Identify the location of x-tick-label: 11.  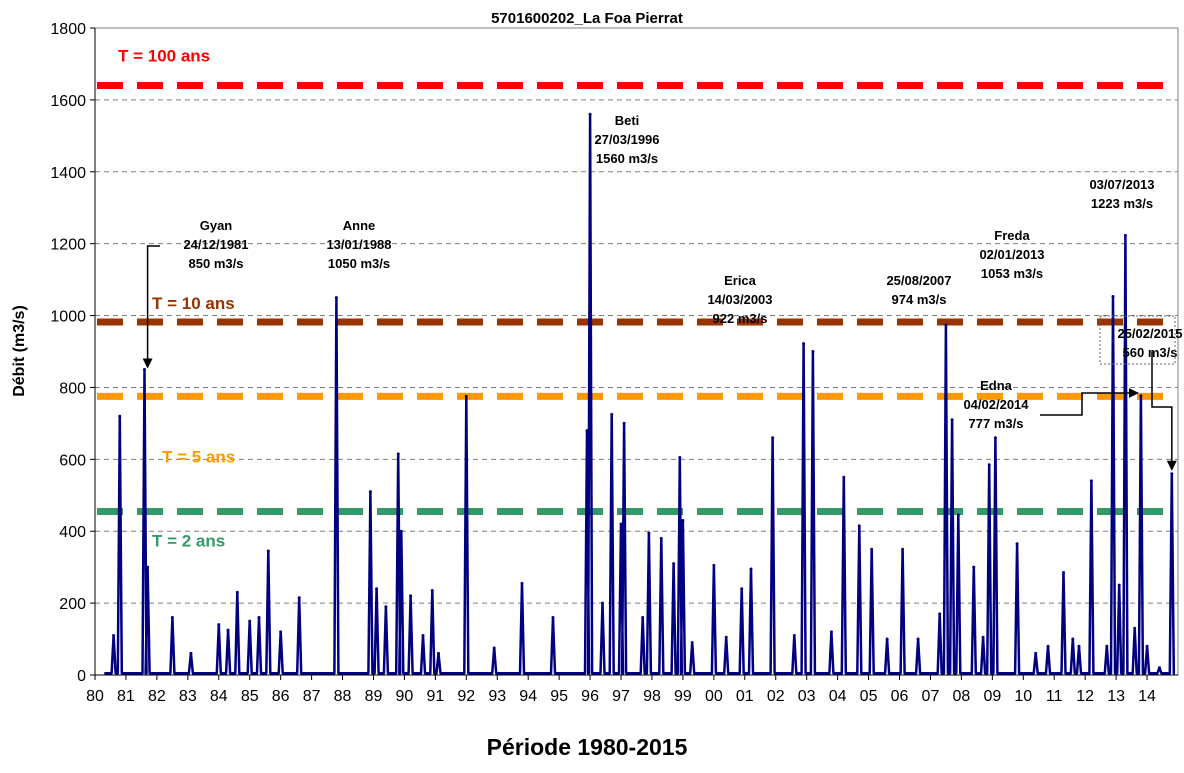
(1054, 696).